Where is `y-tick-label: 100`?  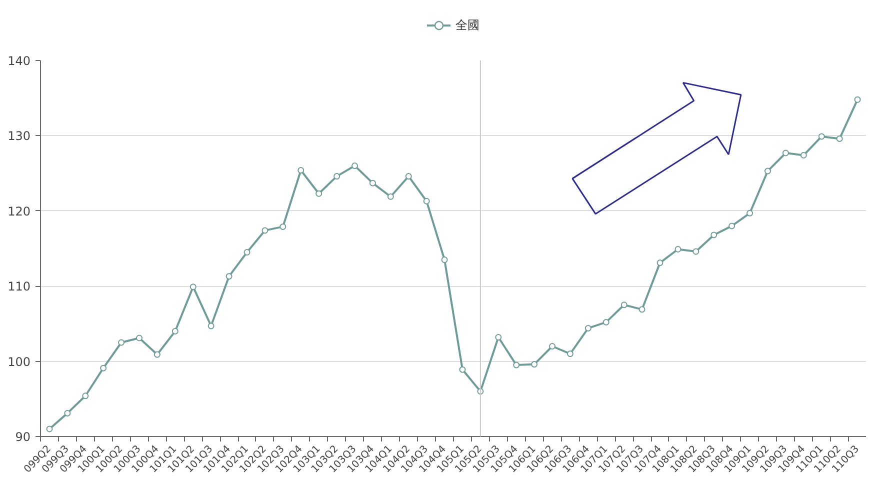 y-tick-label: 100 is located at coordinates (19, 361).